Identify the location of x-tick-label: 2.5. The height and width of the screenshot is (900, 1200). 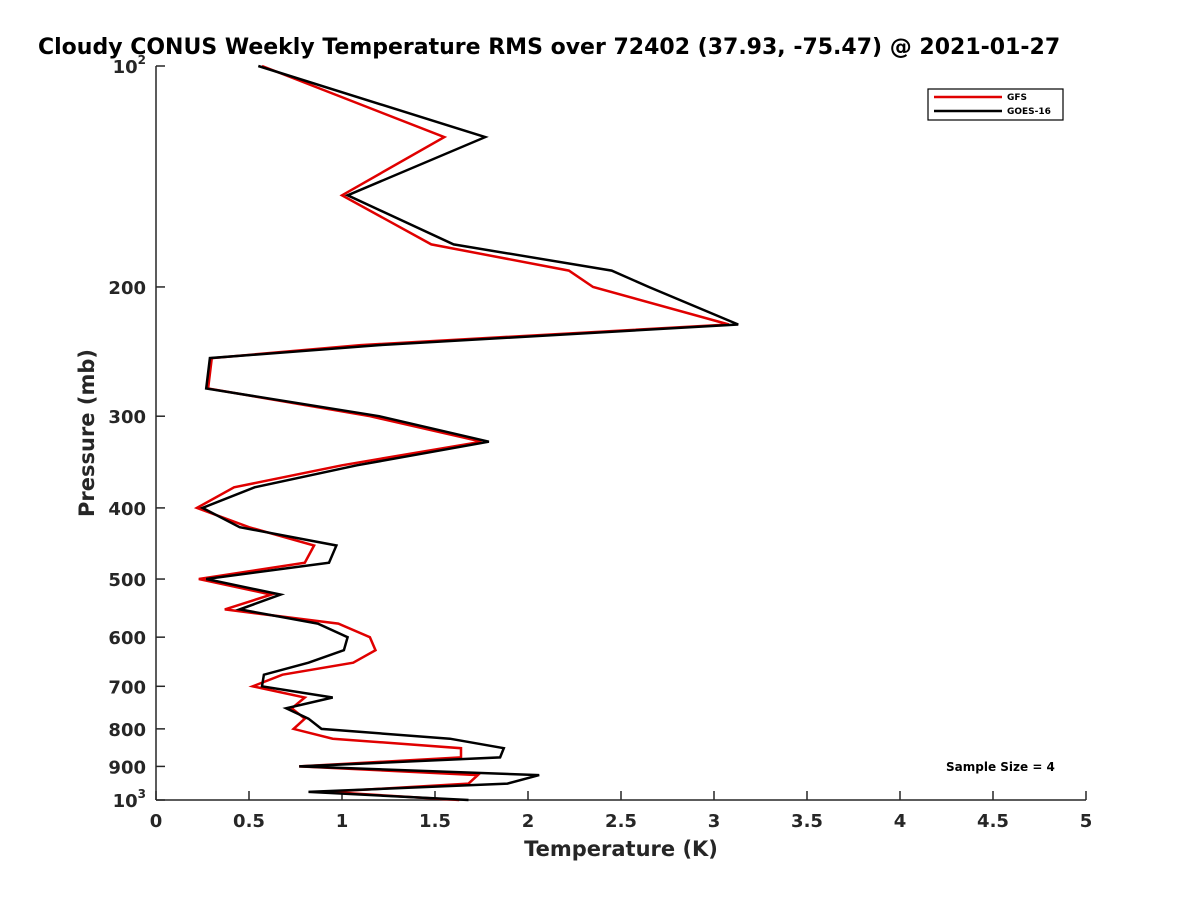
(621, 821).